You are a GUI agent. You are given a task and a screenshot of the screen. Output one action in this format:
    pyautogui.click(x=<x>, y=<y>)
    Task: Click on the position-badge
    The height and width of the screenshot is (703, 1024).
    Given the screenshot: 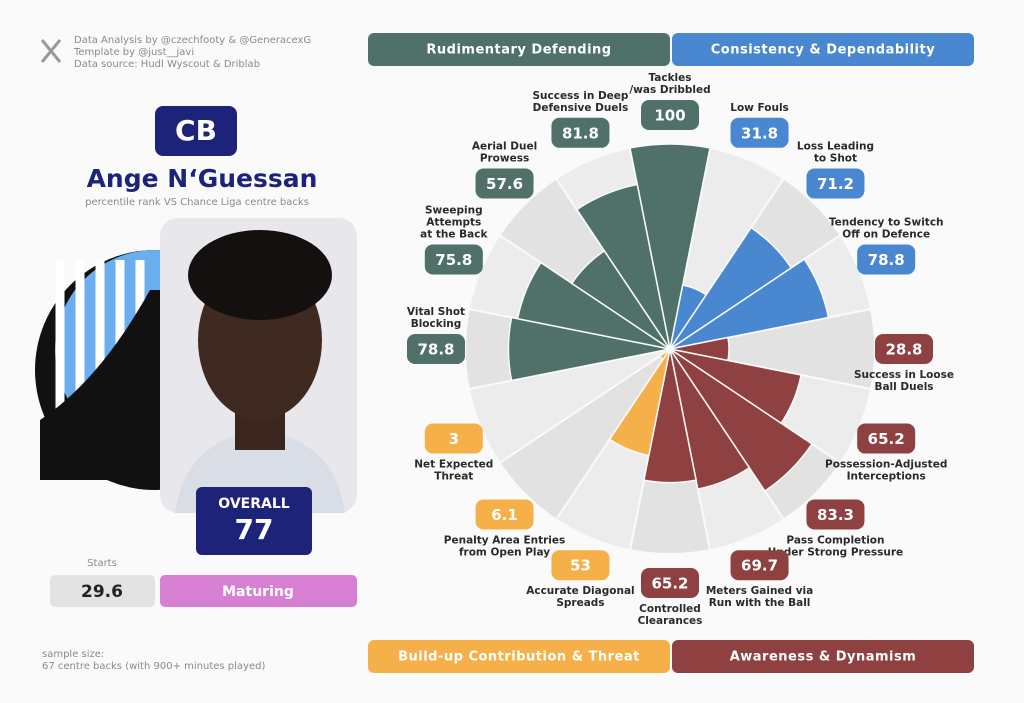 What is the action you would take?
    pyautogui.click(x=196, y=131)
    